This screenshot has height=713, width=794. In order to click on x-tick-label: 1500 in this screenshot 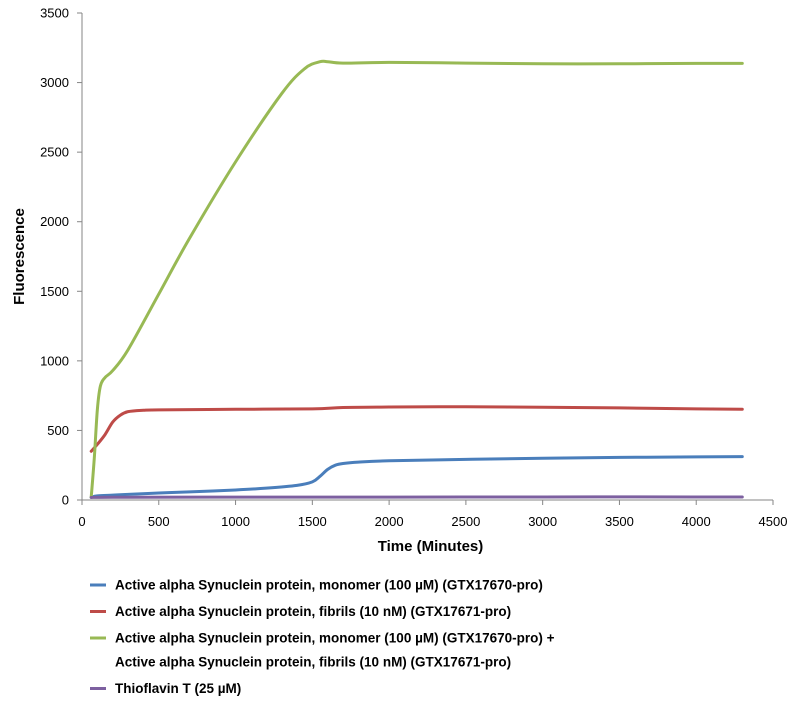, I will do `click(312, 521)`.